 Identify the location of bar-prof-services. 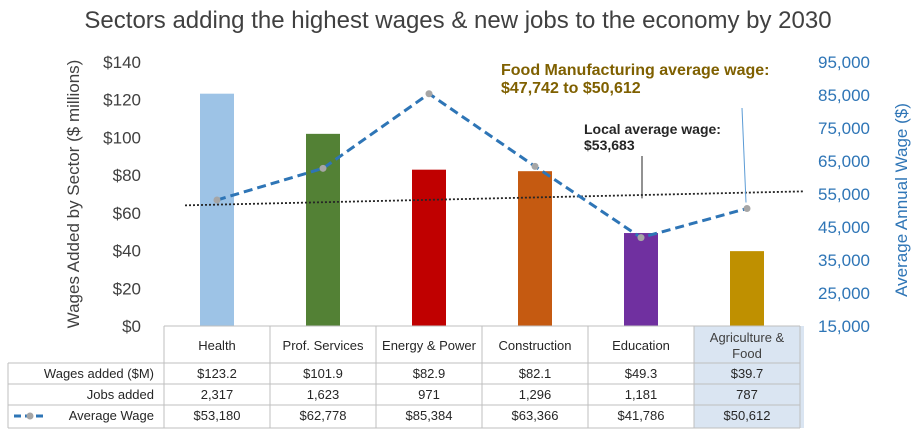
(323, 229).